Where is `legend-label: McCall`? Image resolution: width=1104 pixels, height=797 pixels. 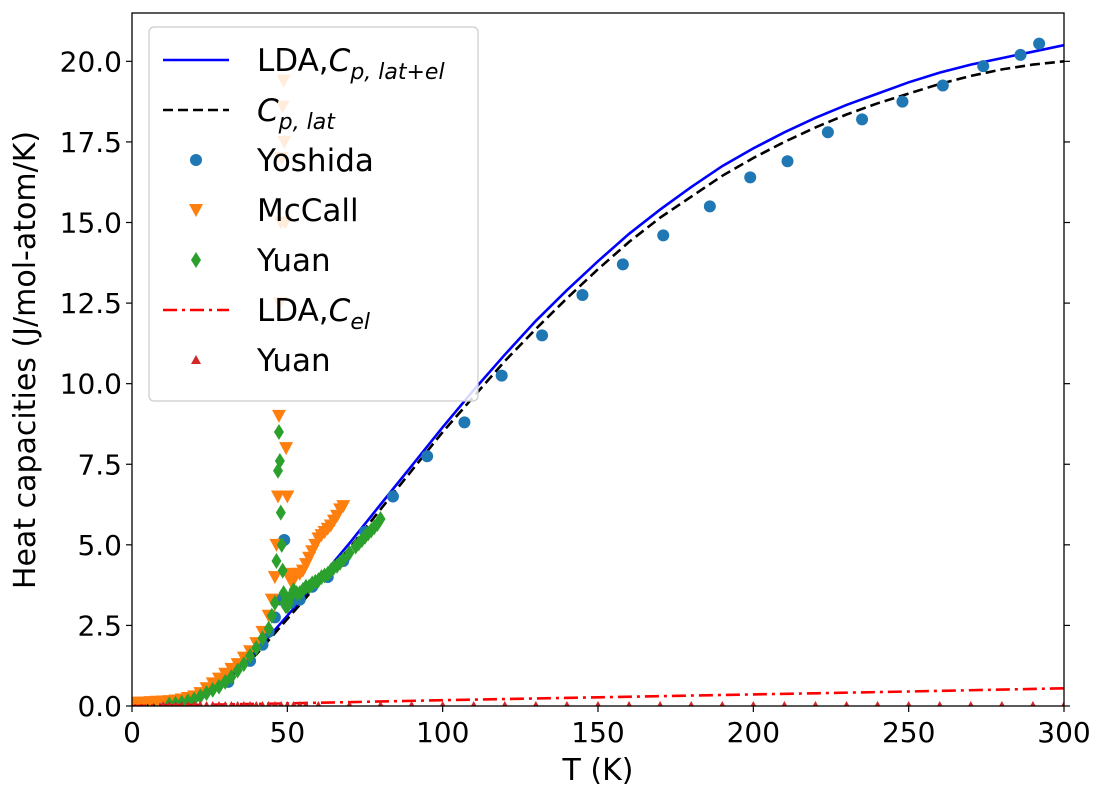 legend-label: McCall is located at coordinates (308, 211).